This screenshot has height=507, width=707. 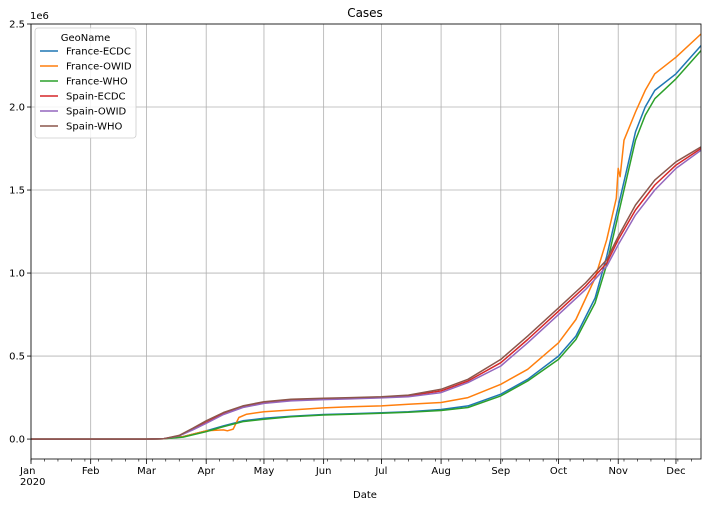 I want to click on x-tick-label: Mar, so click(x=147, y=471).